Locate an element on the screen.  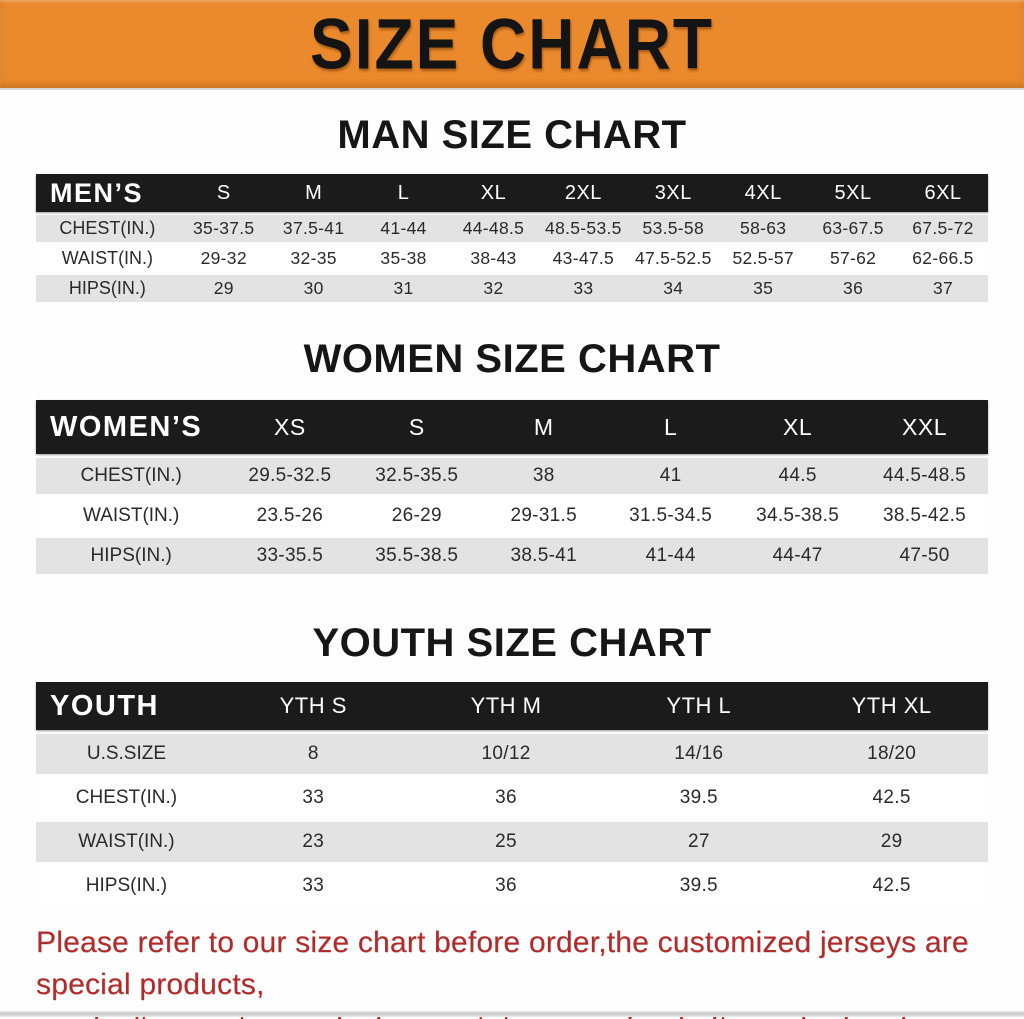
size-value-cell: 27 is located at coordinates (698, 841).